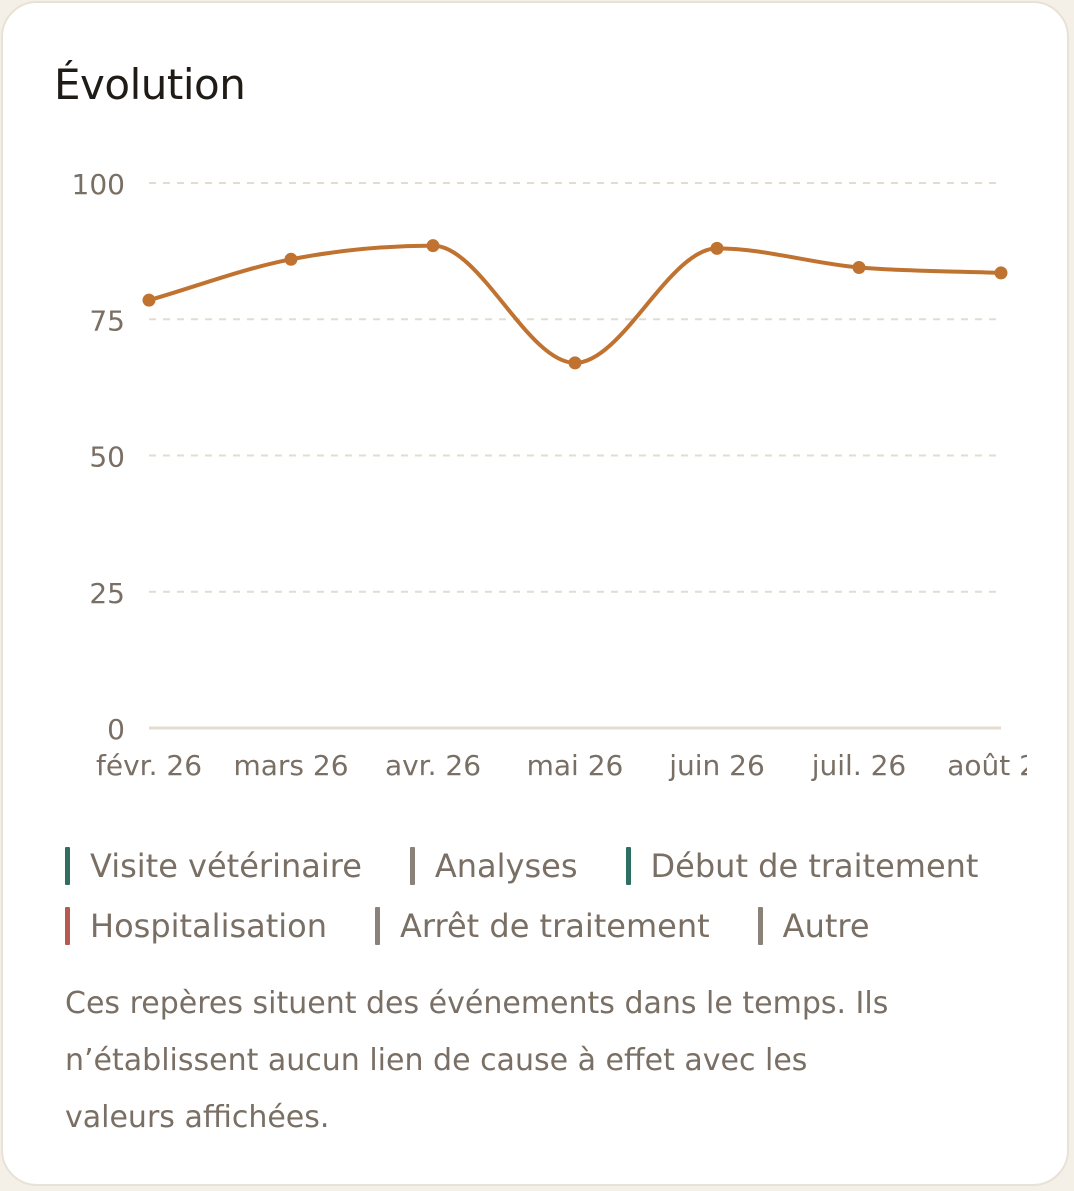 Image resolution: width=1074 pixels, height=1191 pixels. What do you see at coordinates (98, 184) in the screenshot?
I see `y-tick-label: 100` at bounding box center [98, 184].